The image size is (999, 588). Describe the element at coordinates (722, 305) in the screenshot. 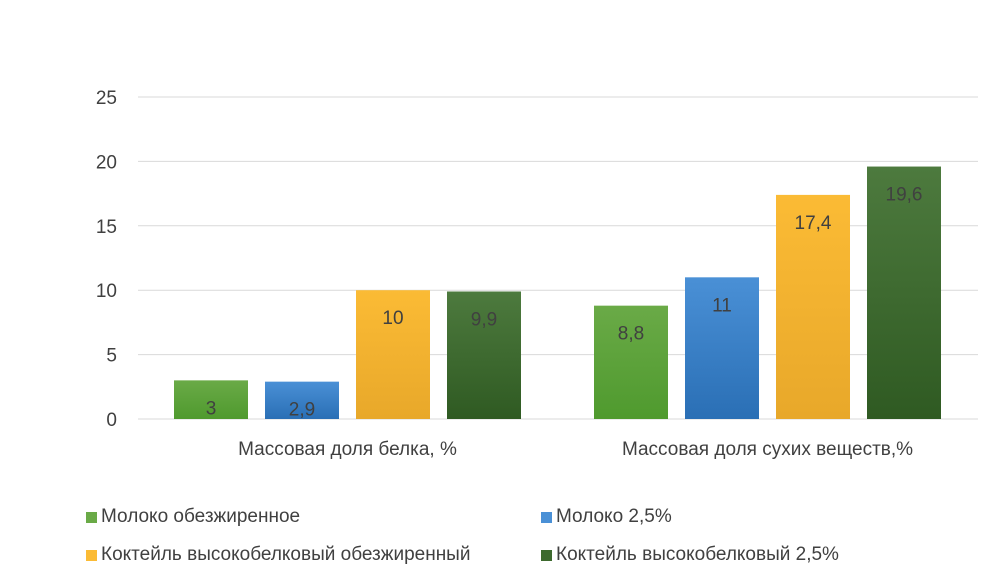

I see `data-label: 11` at that location.